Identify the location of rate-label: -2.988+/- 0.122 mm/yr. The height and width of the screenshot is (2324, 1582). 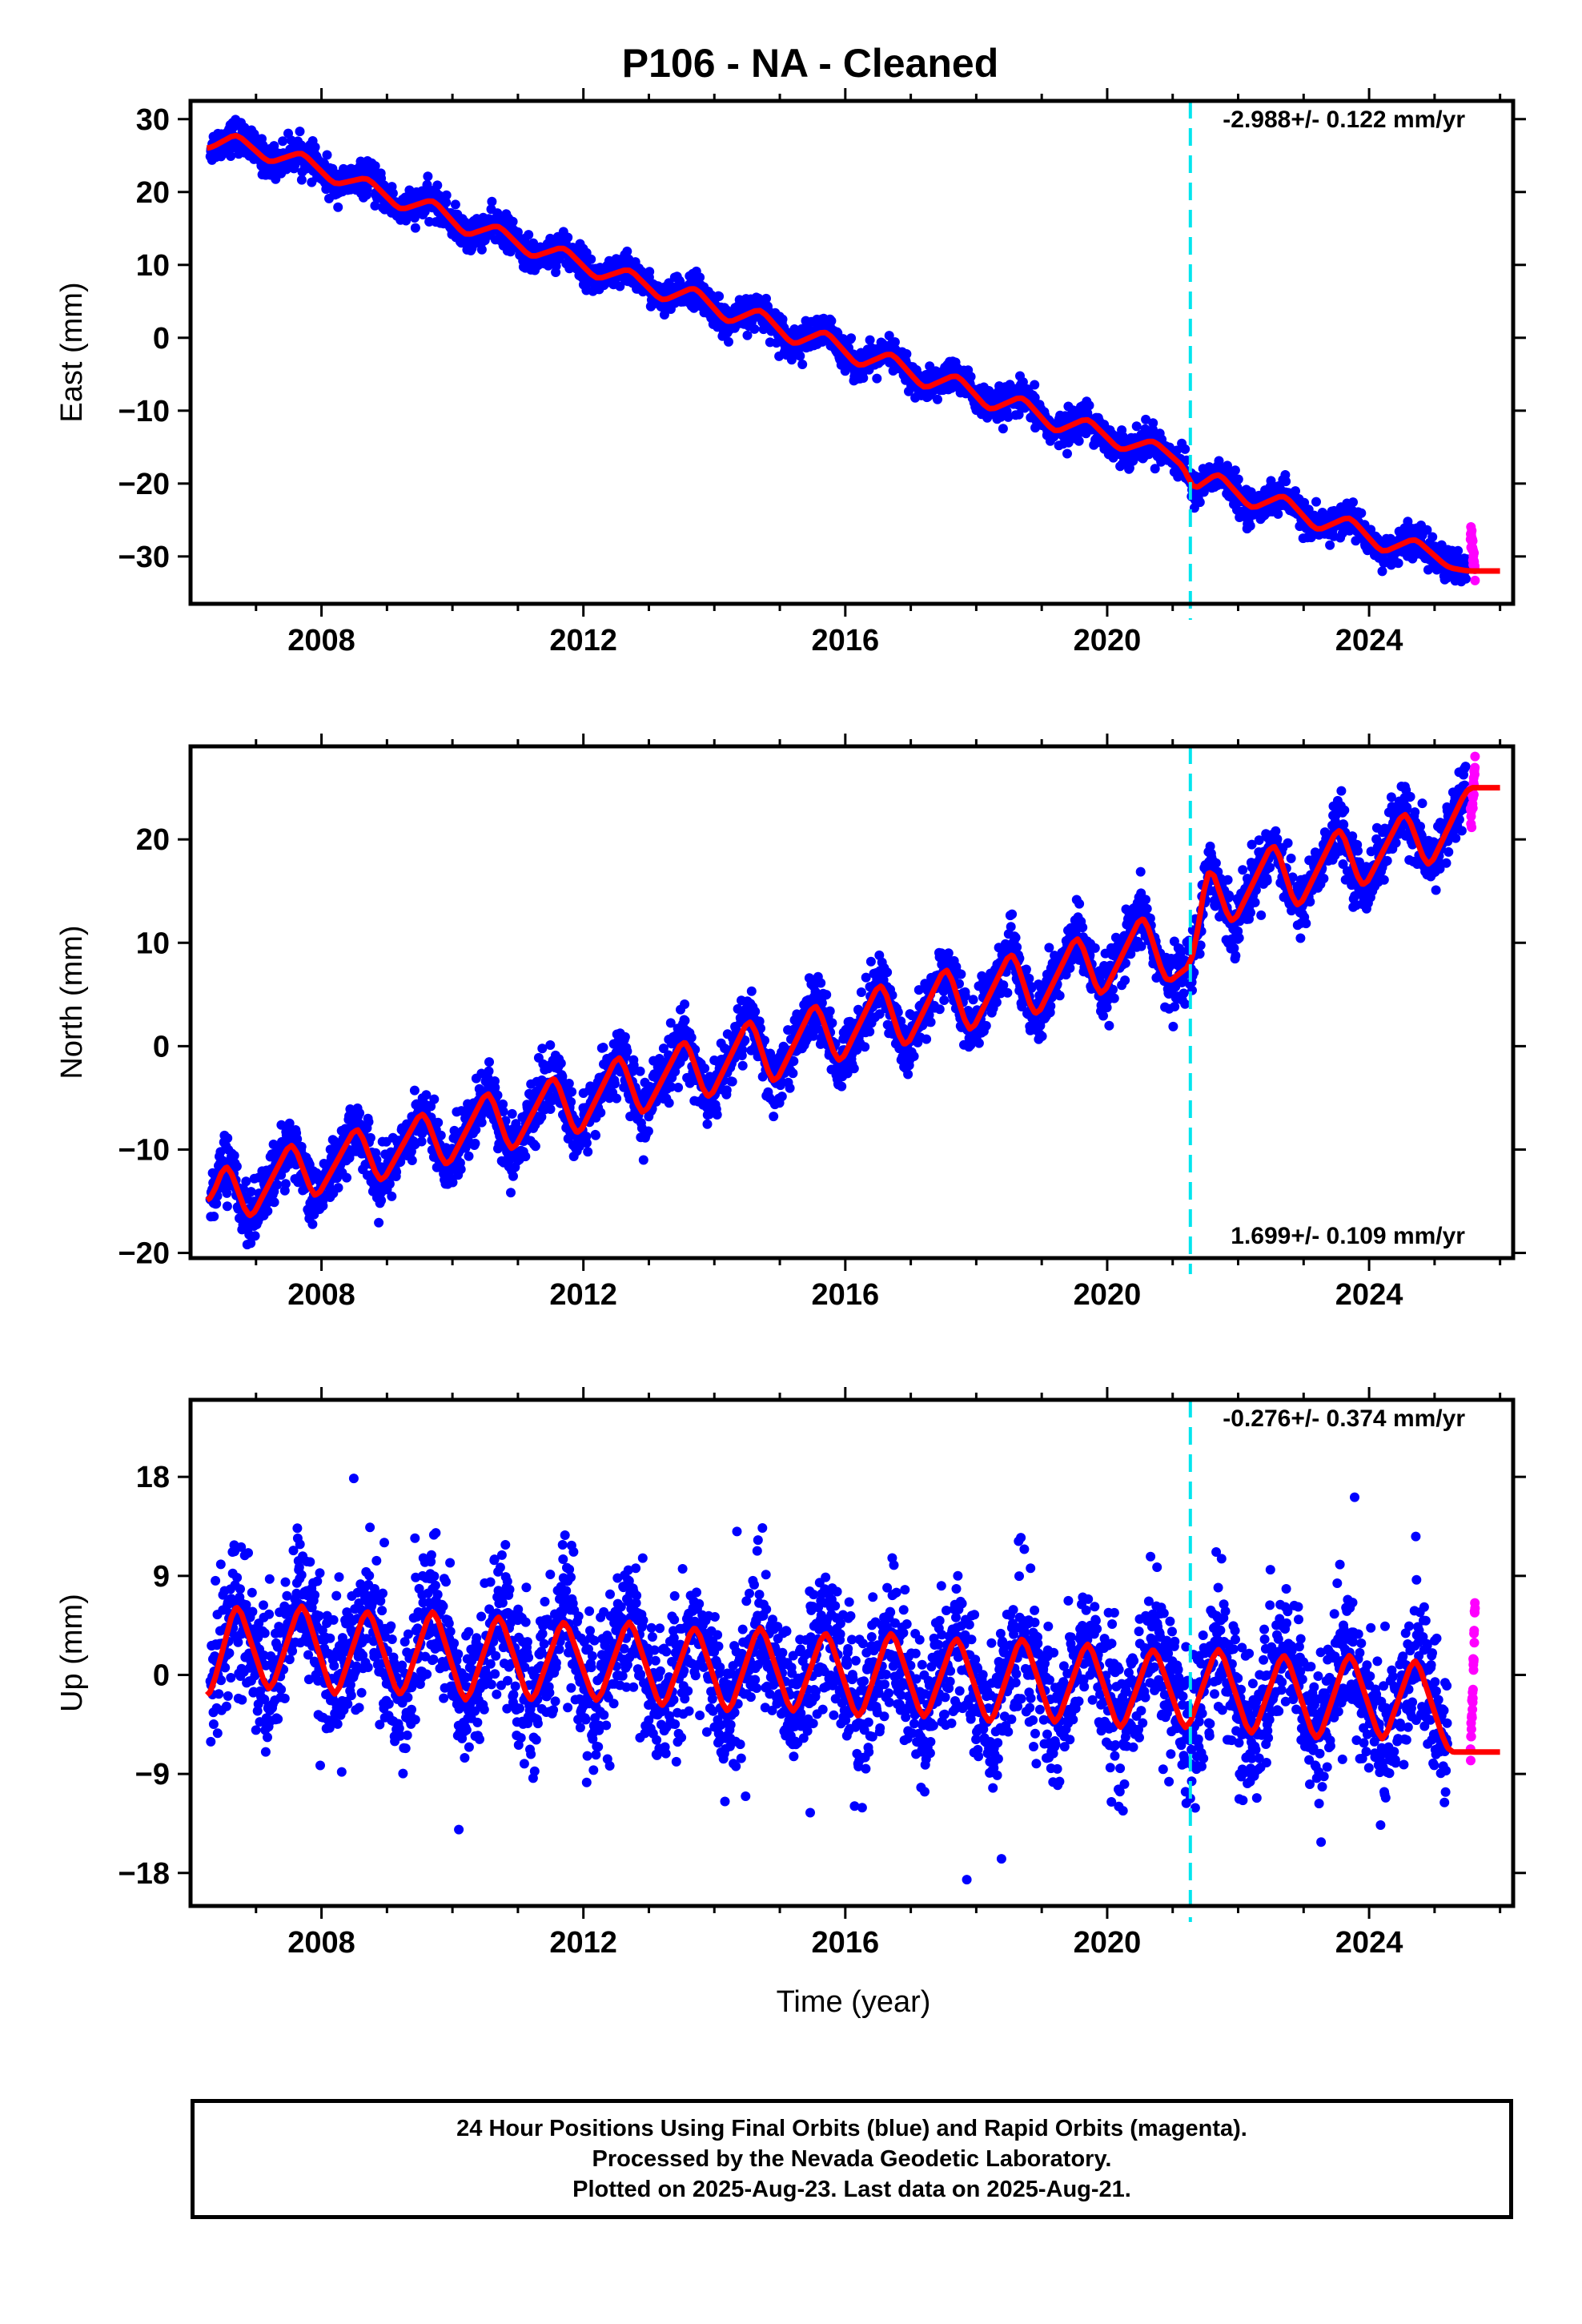
(1344, 120).